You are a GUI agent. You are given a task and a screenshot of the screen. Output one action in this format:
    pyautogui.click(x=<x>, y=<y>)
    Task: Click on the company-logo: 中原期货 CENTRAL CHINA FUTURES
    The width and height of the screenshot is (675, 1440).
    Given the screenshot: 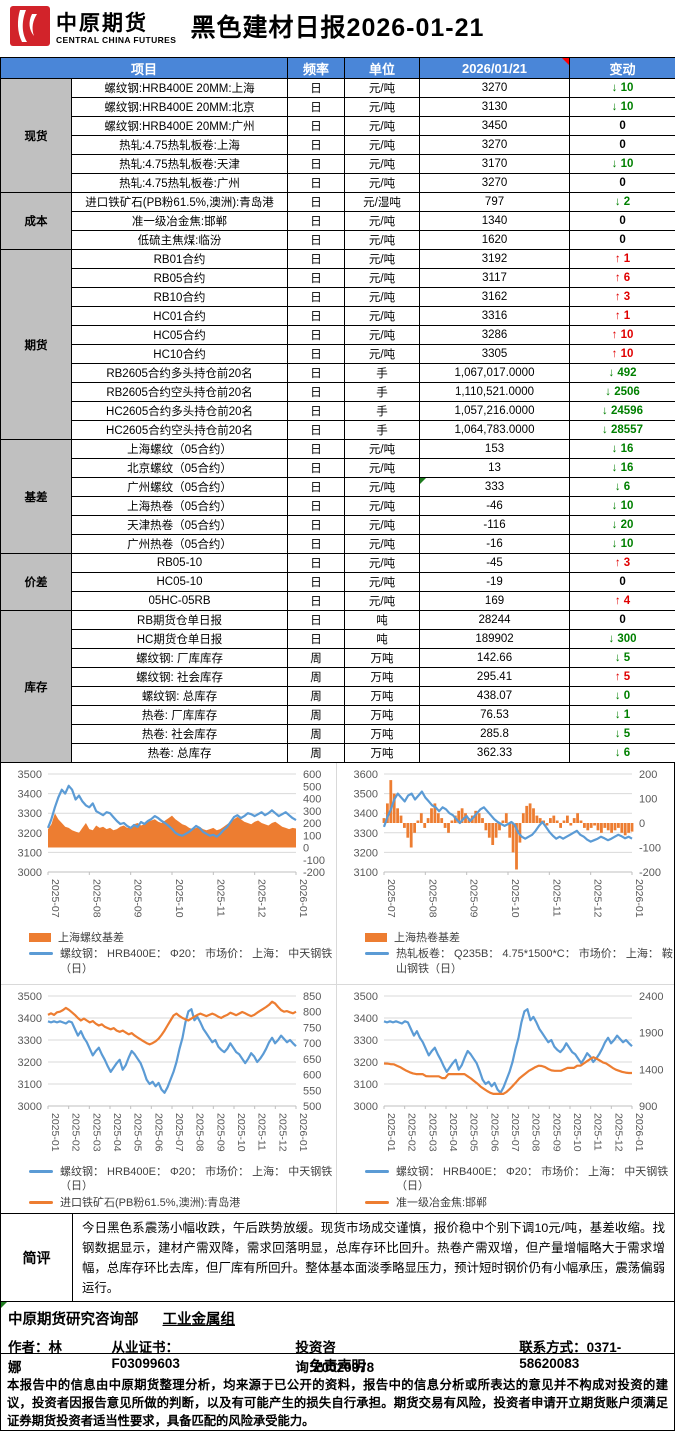 What is the action you would take?
    pyautogui.click(x=93, y=28)
    